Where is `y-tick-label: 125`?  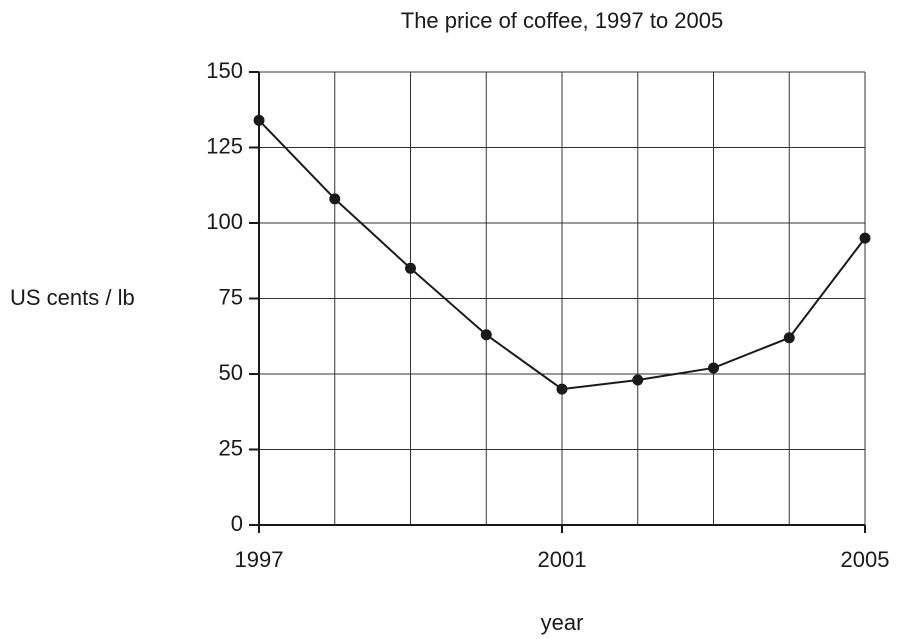 y-tick-label: 125 is located at coordinates (224, 145).